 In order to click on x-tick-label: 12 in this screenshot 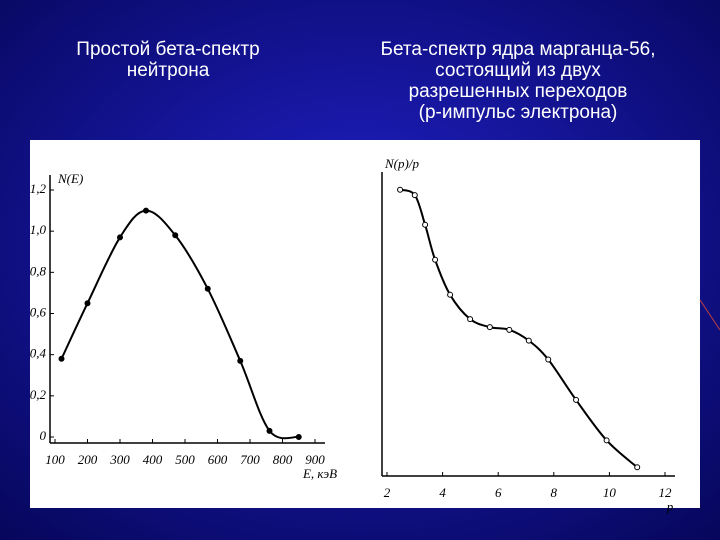, I will do `click(666, 492)`.